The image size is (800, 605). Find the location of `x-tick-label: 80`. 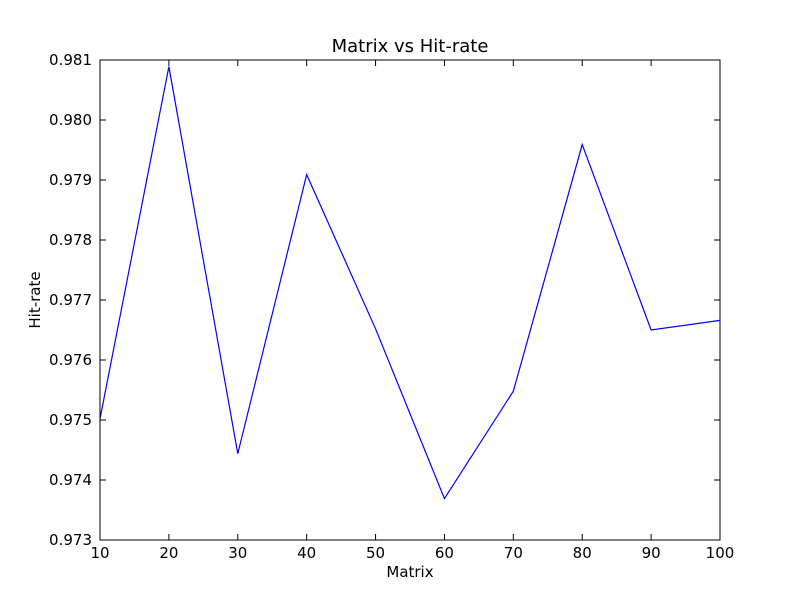

x-tick-label: 80 is located at coordinates (582, 553).